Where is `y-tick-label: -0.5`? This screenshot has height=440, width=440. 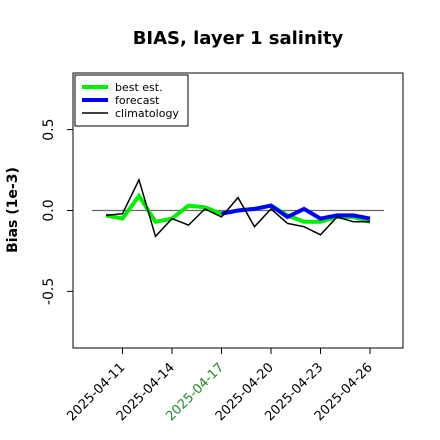 y-tick-label: -0.5 is located at coordinates (49, 291).